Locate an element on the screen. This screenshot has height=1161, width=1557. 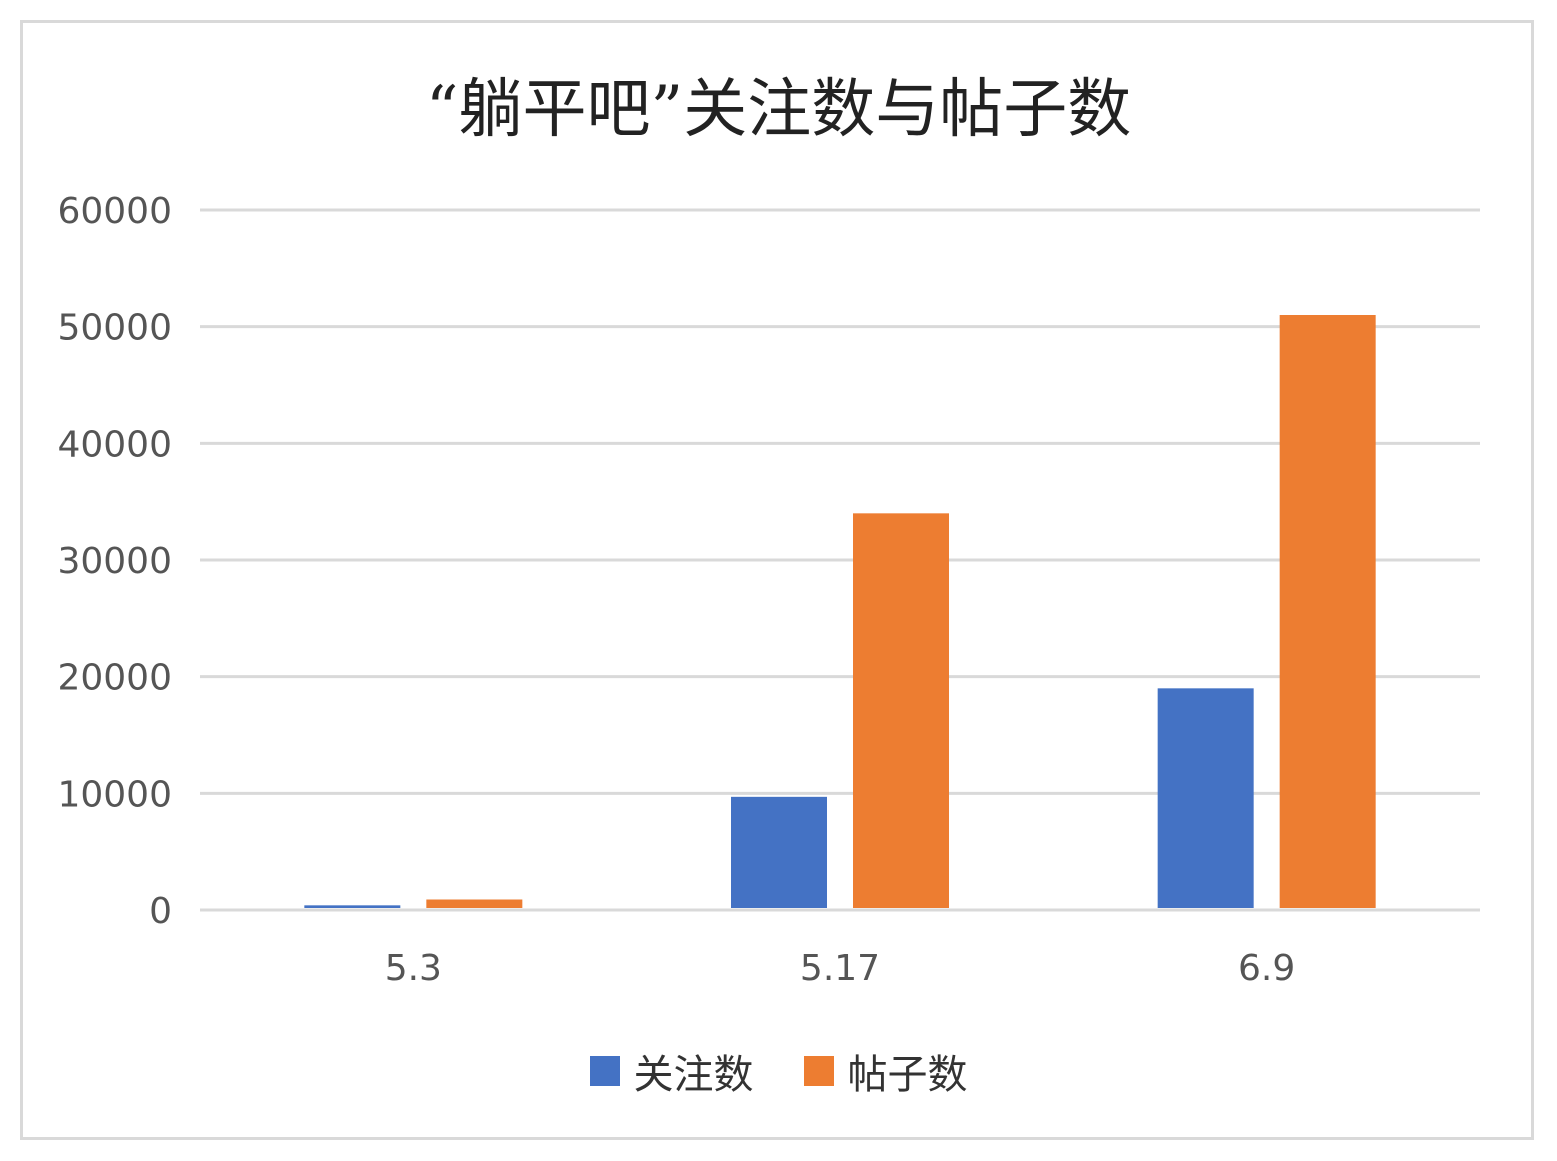
x-tick-label: 5.17 is located at coordinates (840, 968).